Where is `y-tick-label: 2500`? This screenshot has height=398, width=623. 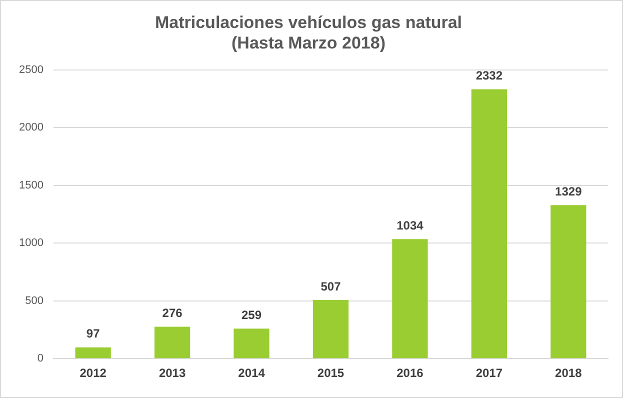
y-tick-label: 2500 is located at coordinates (31, 70).